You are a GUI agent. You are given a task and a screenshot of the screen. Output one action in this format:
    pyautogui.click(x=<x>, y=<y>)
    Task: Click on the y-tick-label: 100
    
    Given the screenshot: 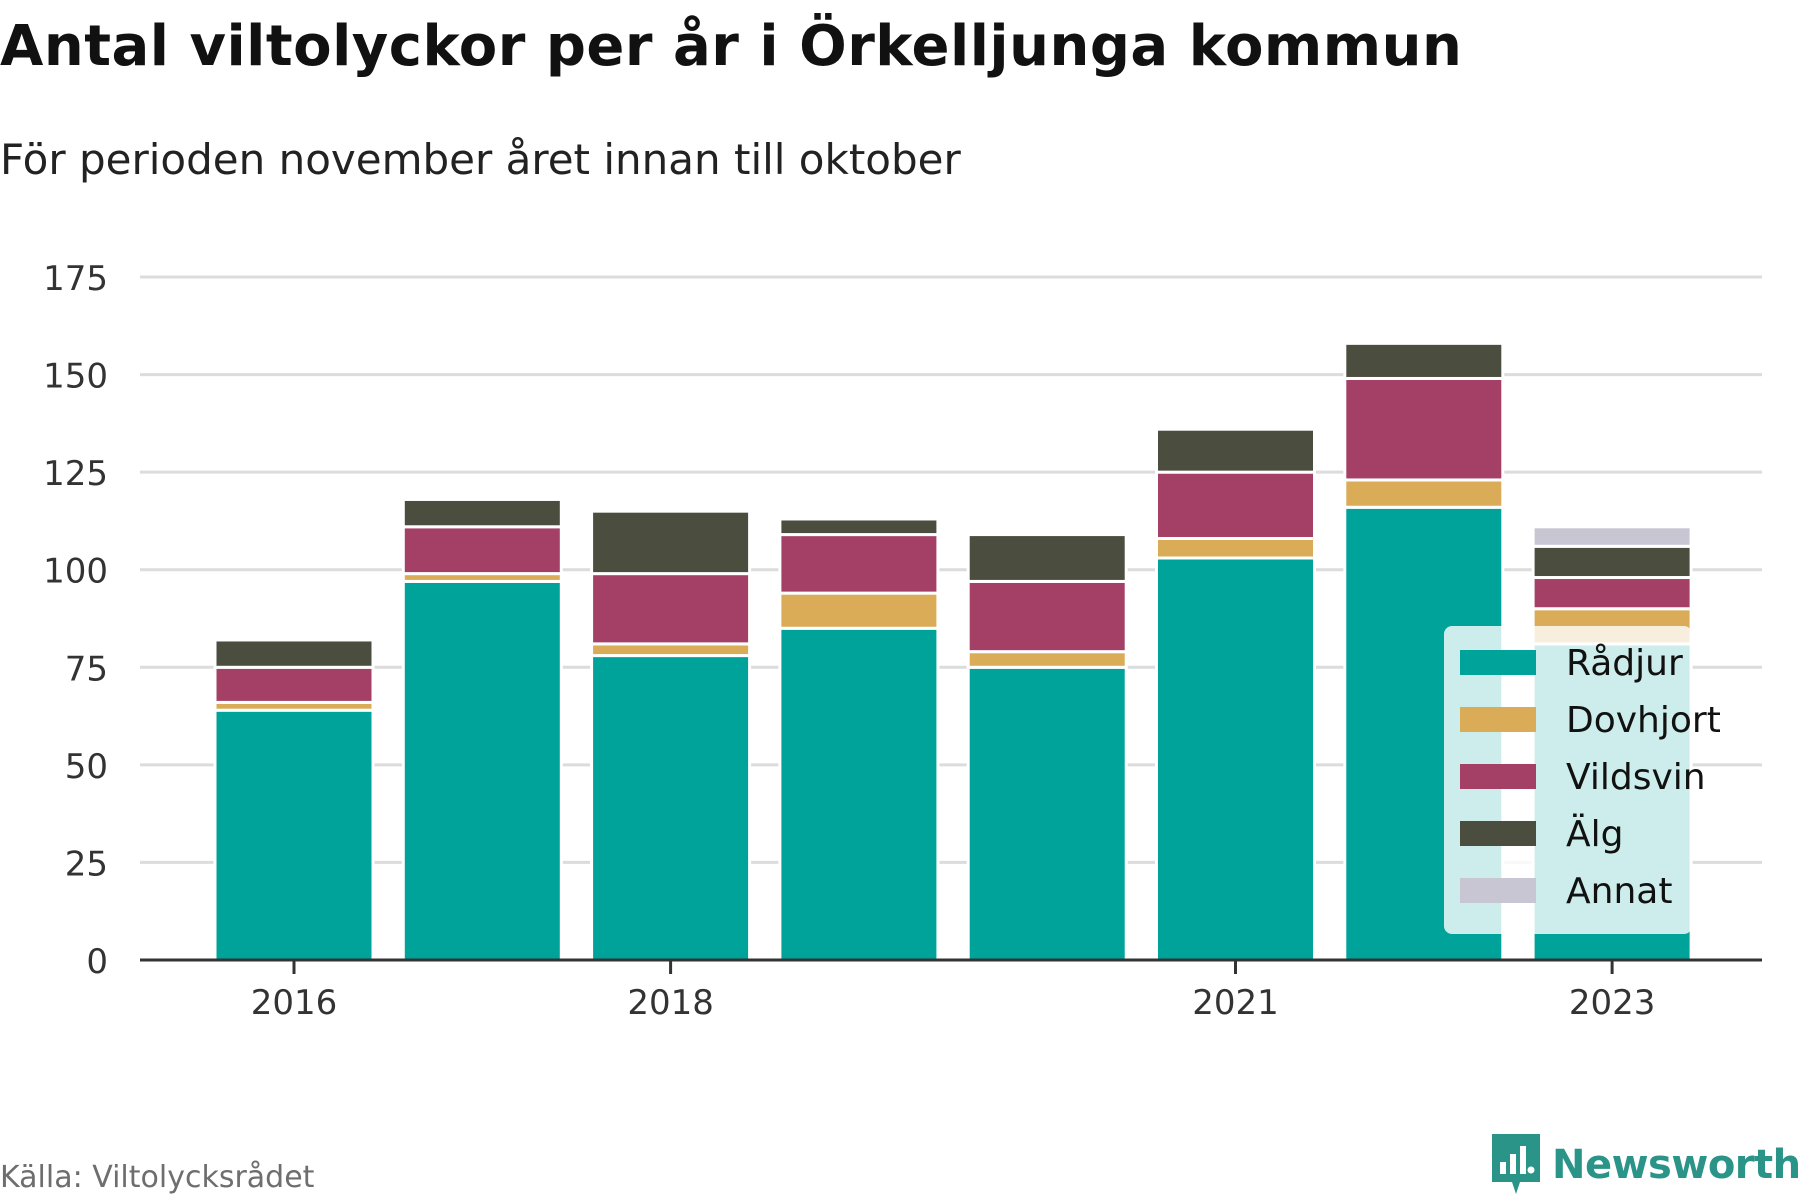 What is the action you would take?
    pyautogui.click(x=75, y=572)
    